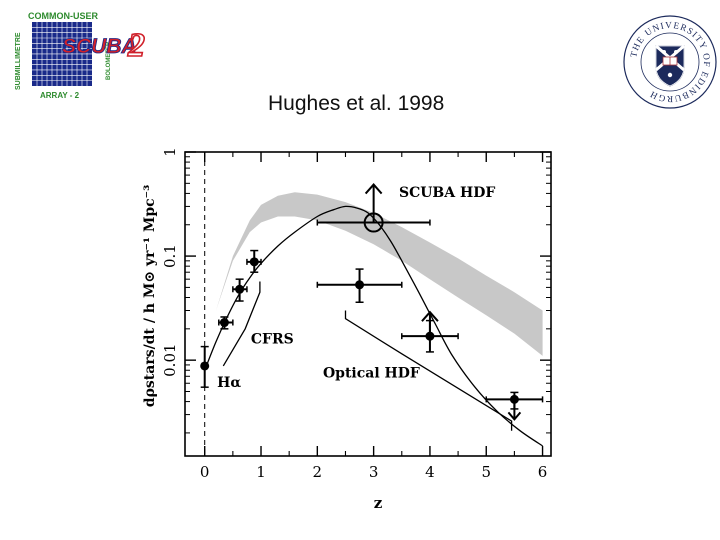 The width and height of the screenshot is (720, 540). I want to click on y-tick-label: 0.1, so click(170, 256).